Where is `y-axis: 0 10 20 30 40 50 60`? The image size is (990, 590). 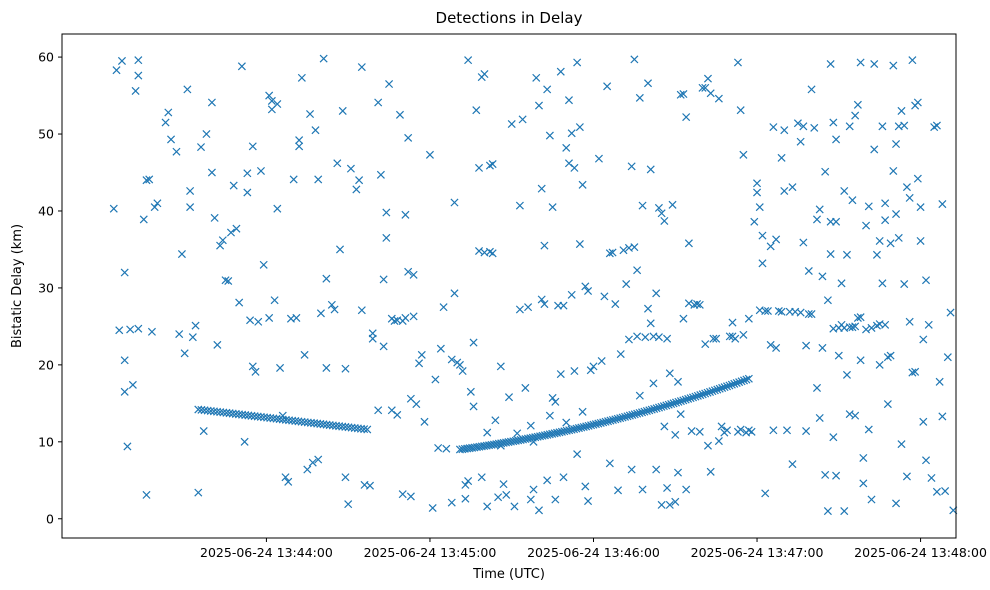
y-axis: 0 10 20 30 40 50 60 is located at coordinates (50, 288).